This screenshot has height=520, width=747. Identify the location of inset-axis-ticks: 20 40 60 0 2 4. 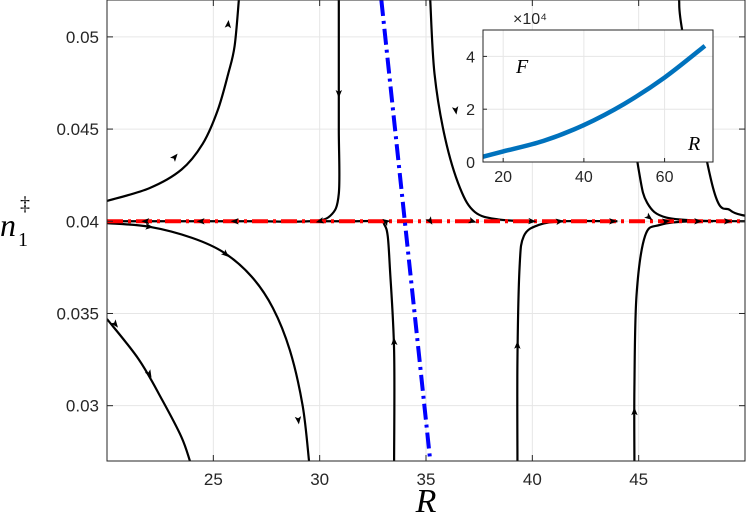
(569, 117).